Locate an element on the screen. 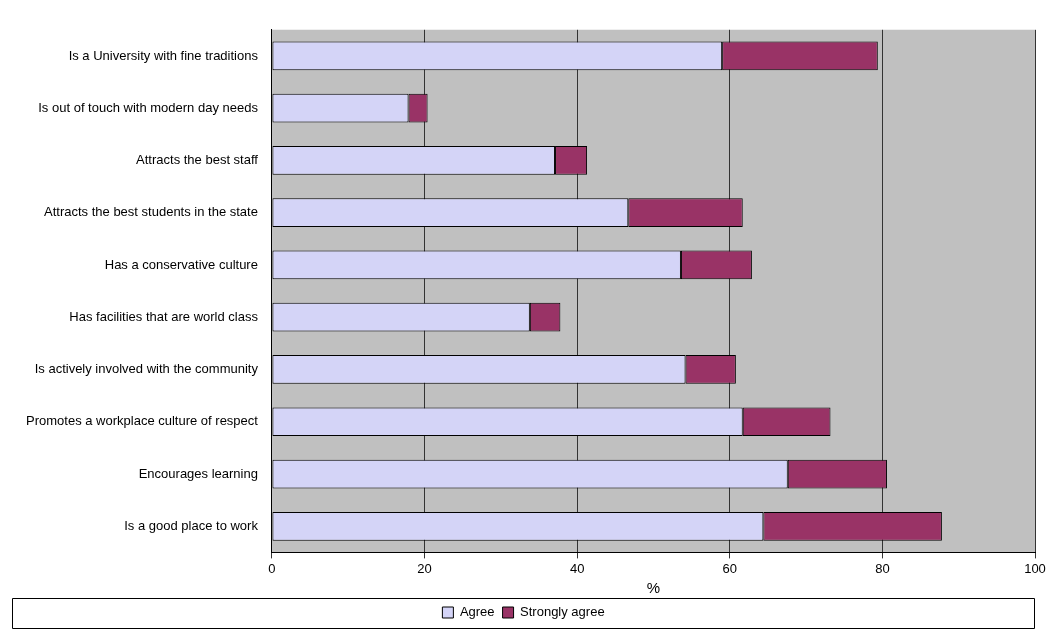 This screenshot has height=639, width=1057. y-tick-label: Attracts the best staff is located at coordinates (197, 160).